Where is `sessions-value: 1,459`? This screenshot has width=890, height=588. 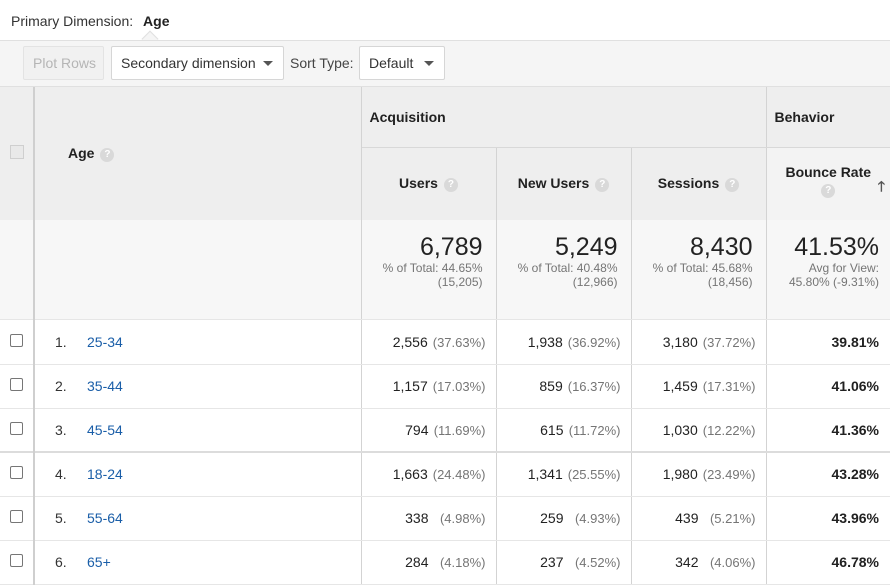 sessions-value: 1,459 is located at coordinates (680, 386).